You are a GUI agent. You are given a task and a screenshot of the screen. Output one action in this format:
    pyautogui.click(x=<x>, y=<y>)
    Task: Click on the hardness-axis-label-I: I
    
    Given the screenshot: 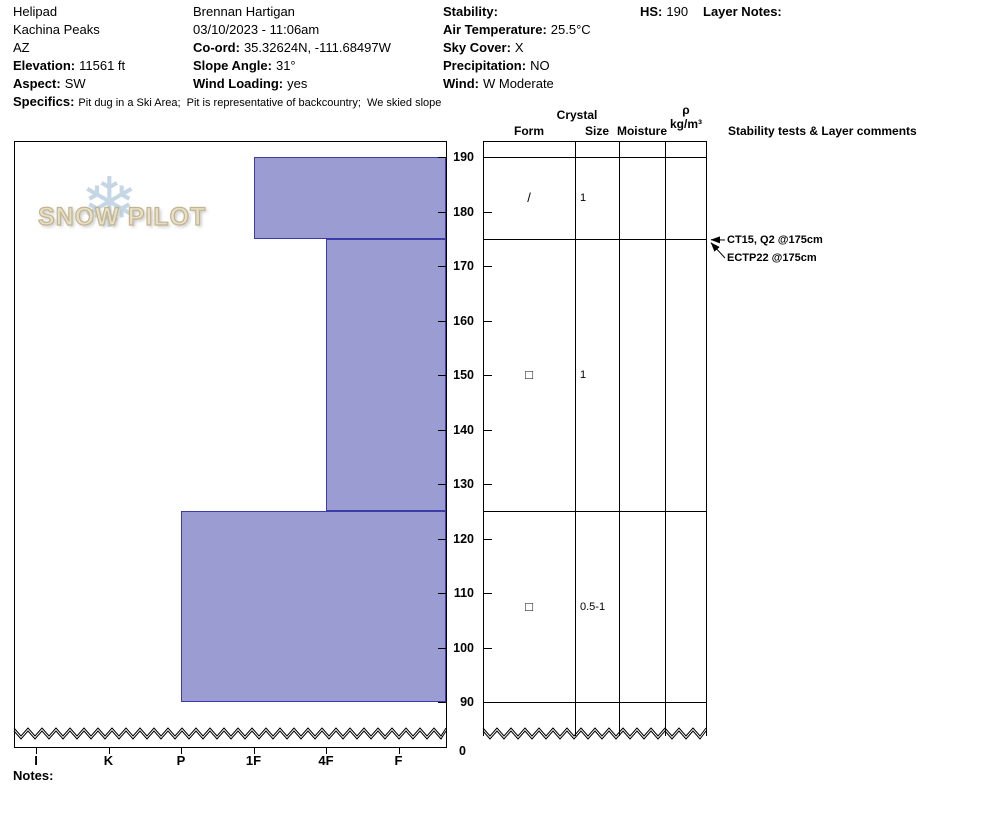 What is the action you would take?
    pyautogui.click(x=36, y=760)
    